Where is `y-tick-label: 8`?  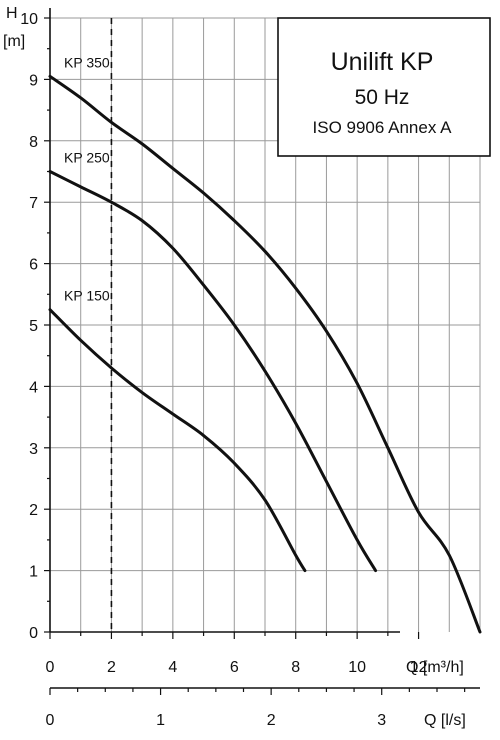 y-tick-label: 8 is located at coordinates (33, 142).